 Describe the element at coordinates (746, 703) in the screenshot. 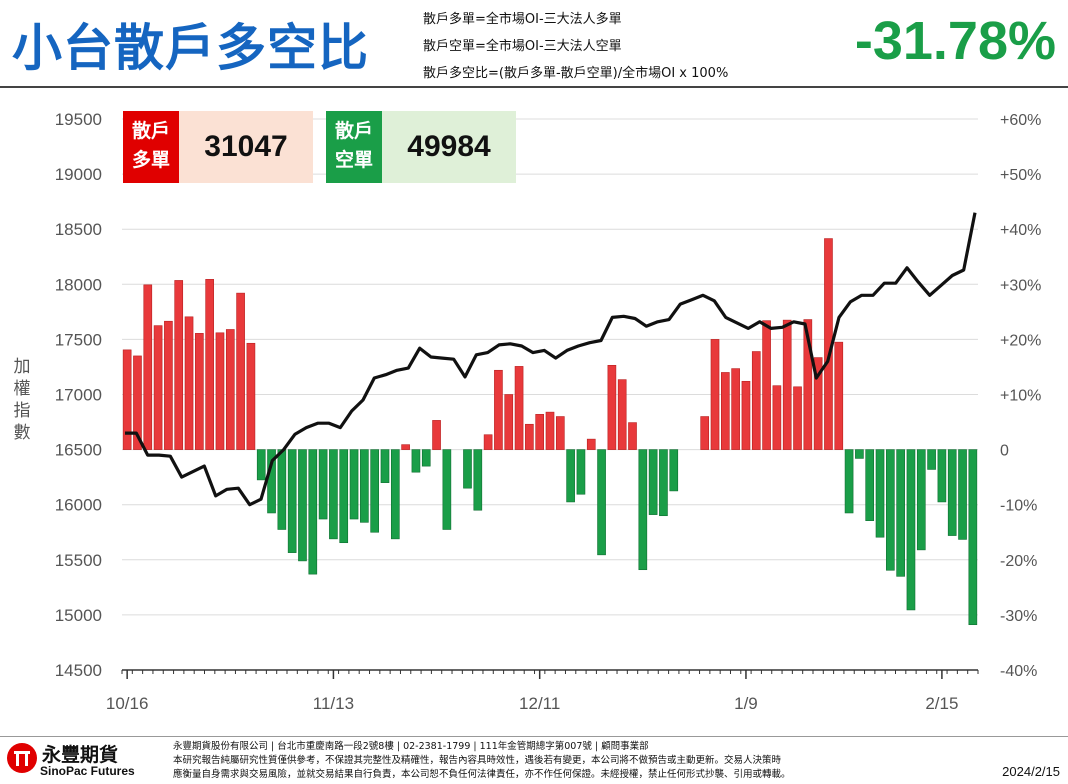

I see `x-tick-label: 1/9` at that location.